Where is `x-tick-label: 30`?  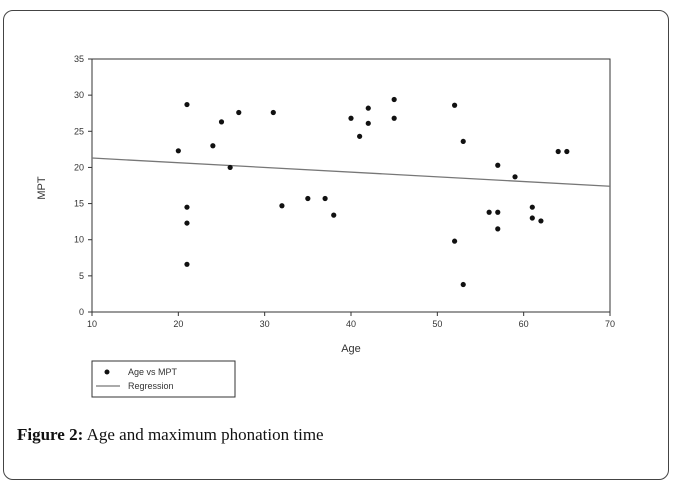
x-tick-label: 30 is located at coordinates (265, 324).